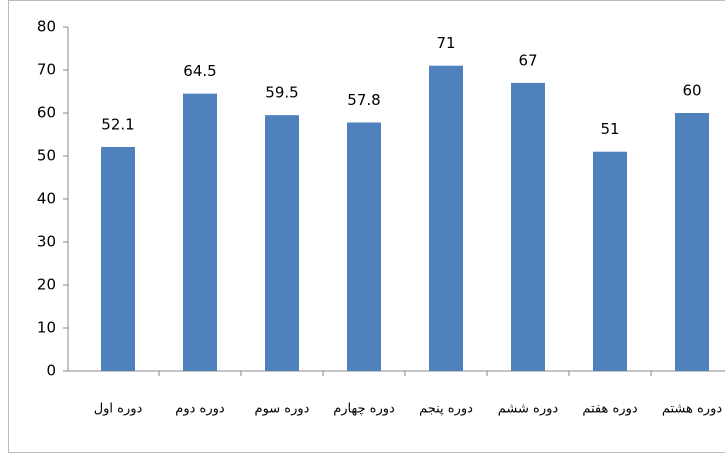 The width and height of the screenshot is (725, 459). What do you see at coordinates (609, 129) in the screenshot?
I see `data-label: 51` at bounding box center [609, 129].